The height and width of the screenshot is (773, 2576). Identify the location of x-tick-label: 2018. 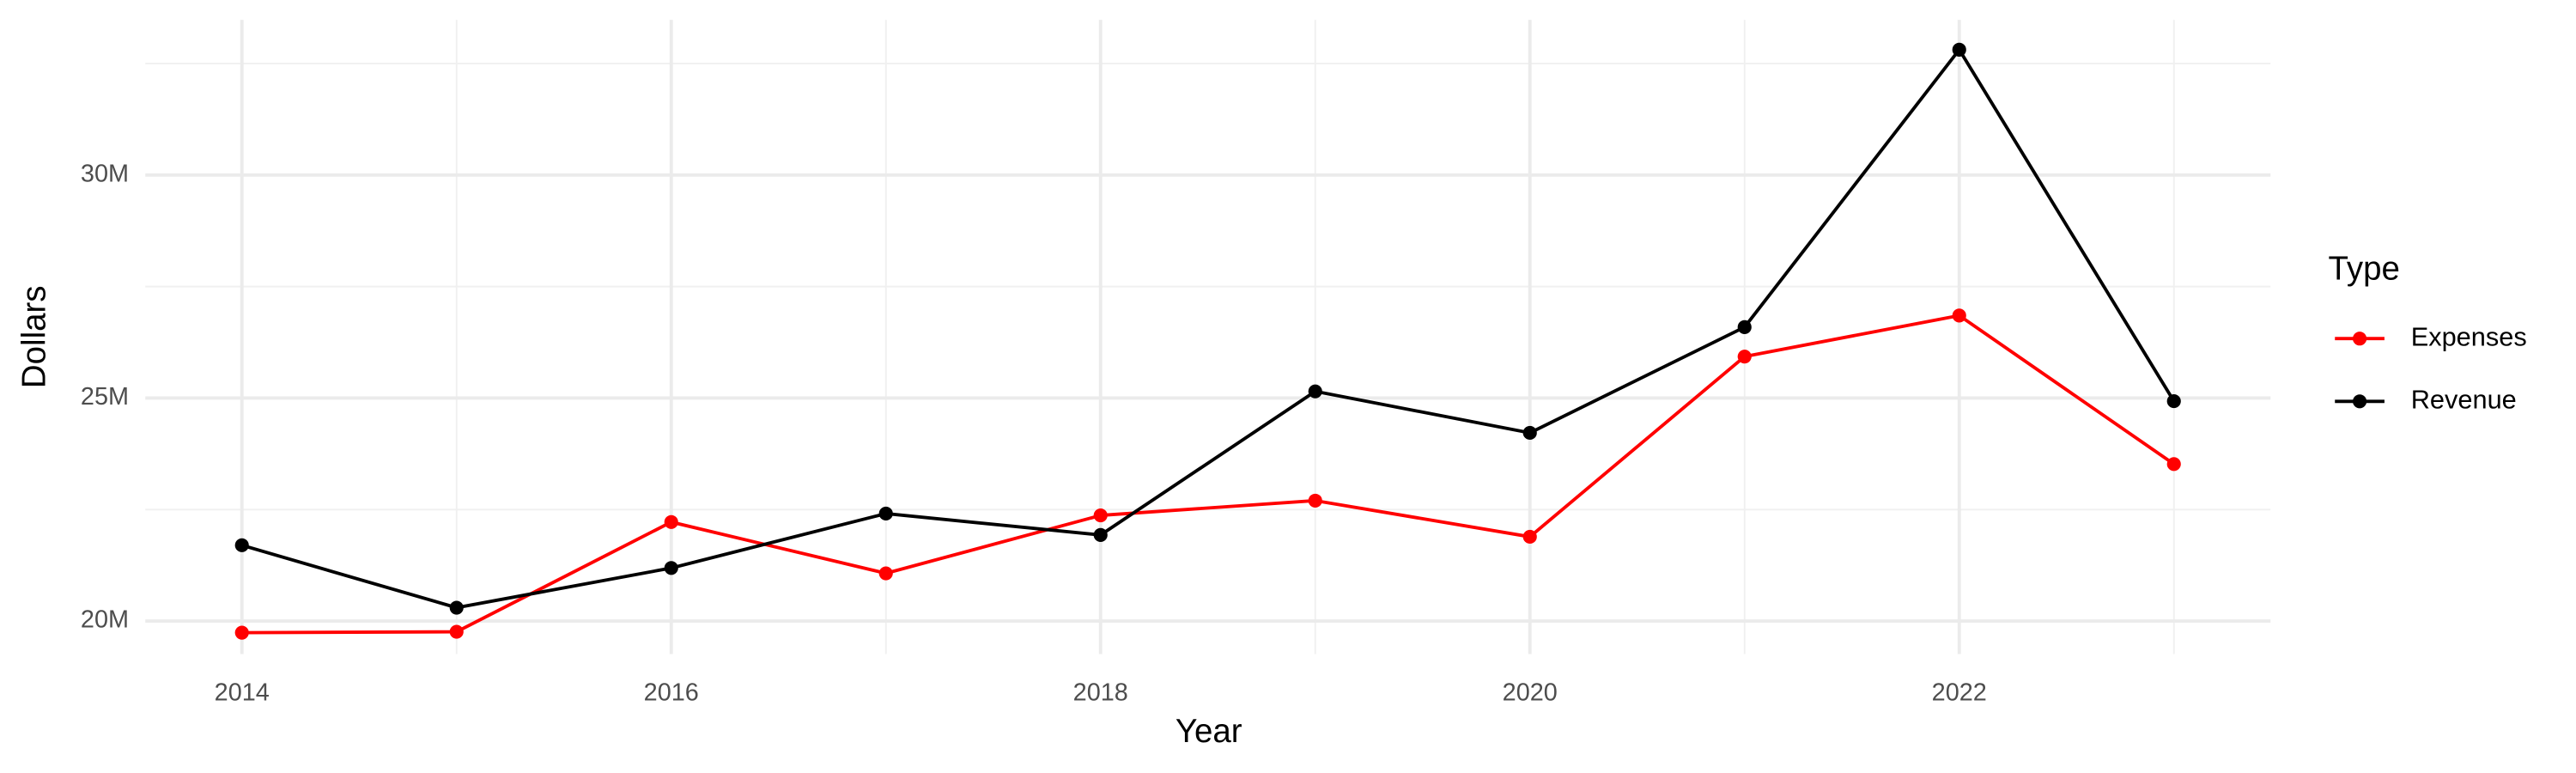
(1100, 692).